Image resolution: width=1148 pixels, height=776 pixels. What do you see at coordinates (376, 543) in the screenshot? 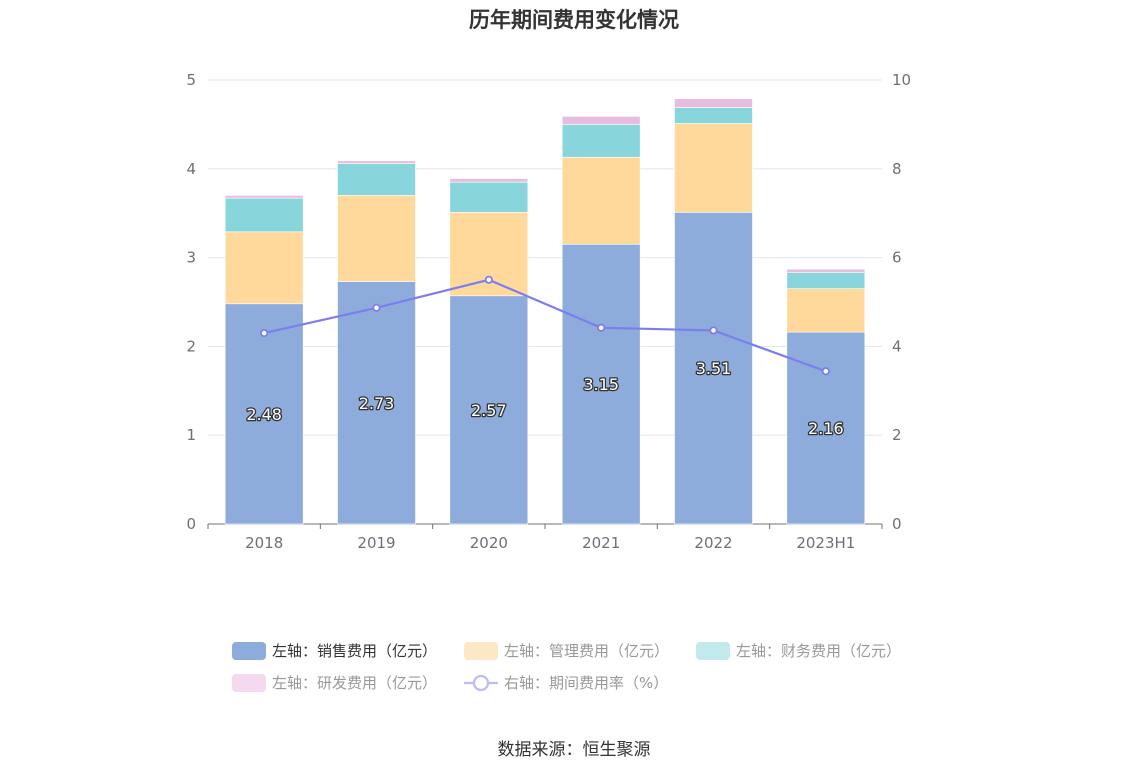
I see `x-tick-label: 2019` at bounding box center [376, 543].